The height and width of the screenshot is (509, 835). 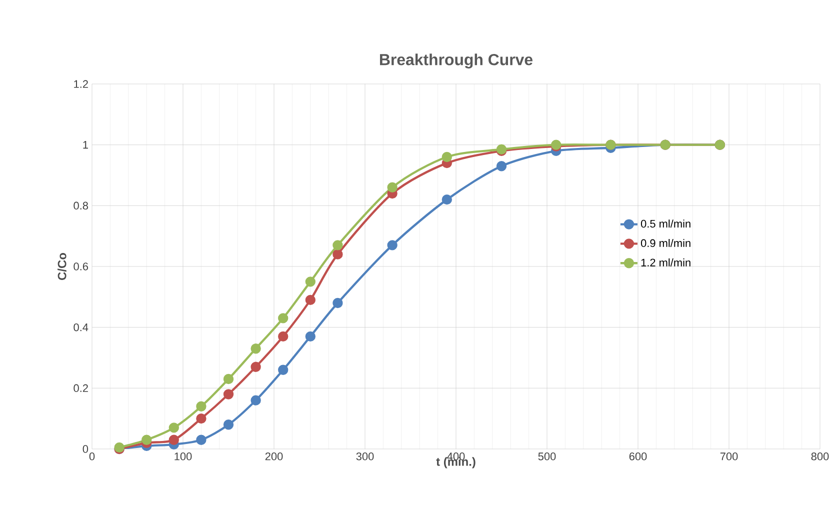 What do you see at coordinates (81, 388) in the screenshot?
I see `y-tick-label: 0.2` at bounding box center [81, 388].